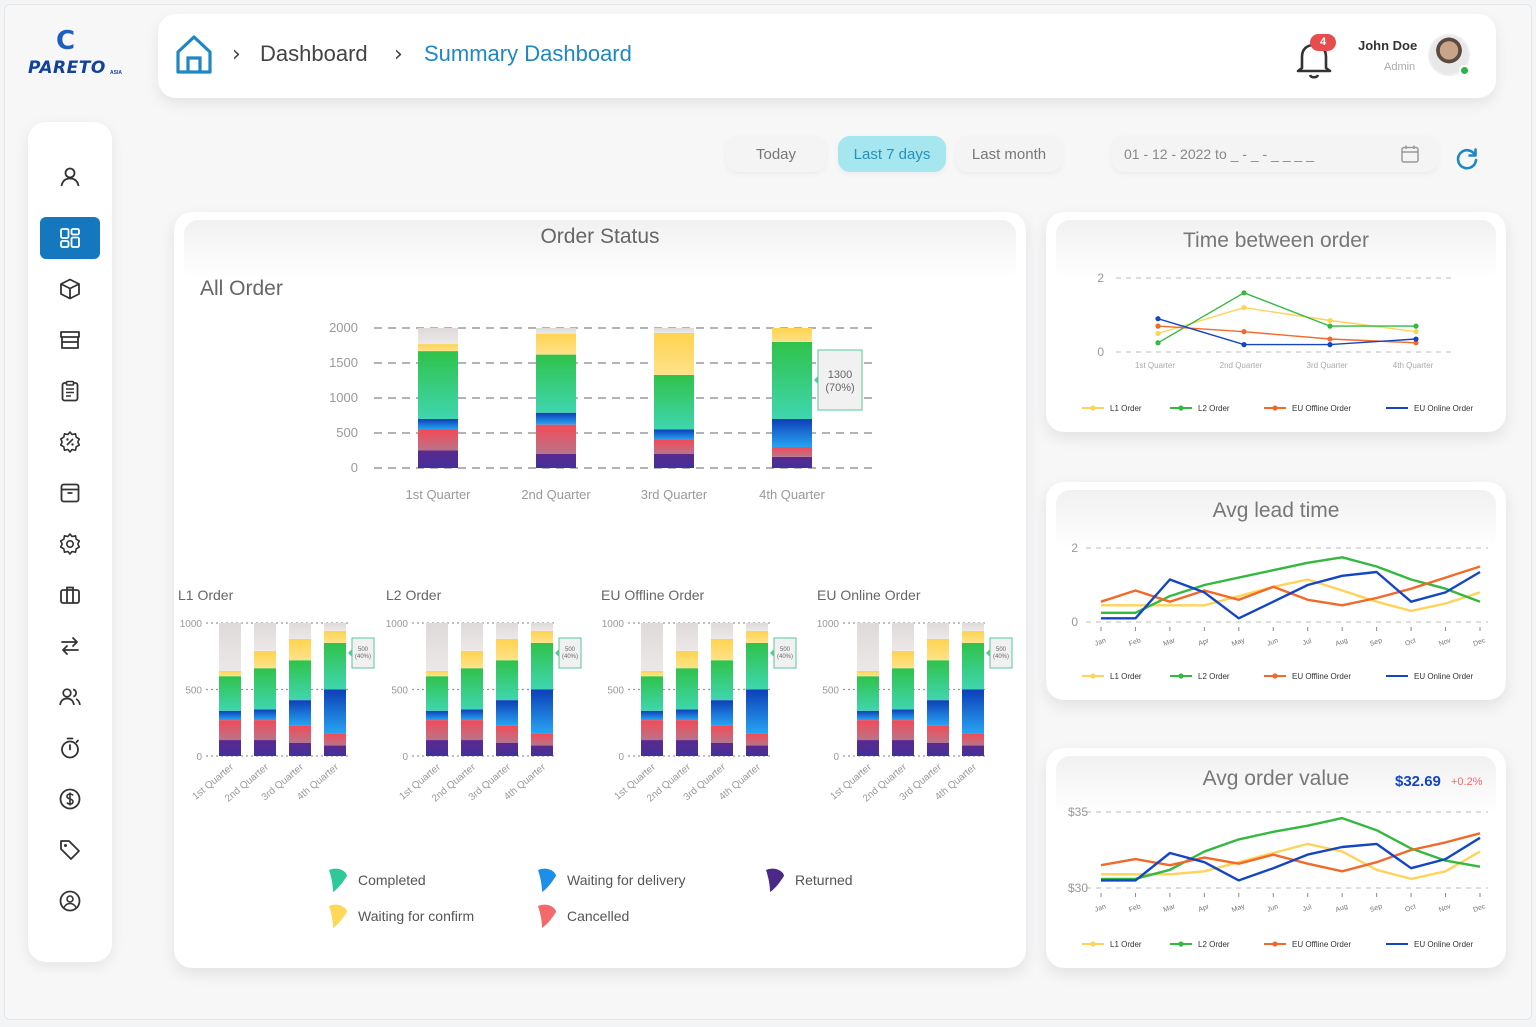 The height and width of the screenshot is (1027, 1536). I want to click on store-icon, so click(70, 340).